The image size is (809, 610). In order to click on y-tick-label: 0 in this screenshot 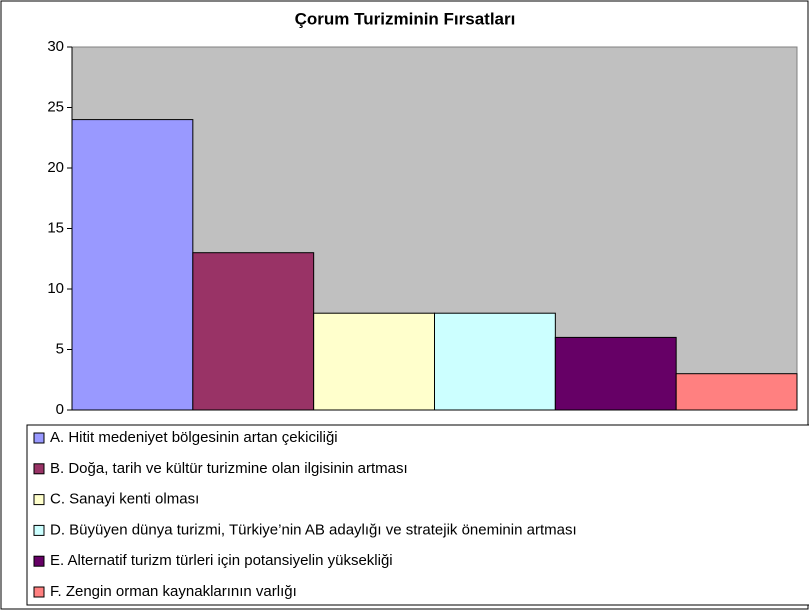, I will do `click(60, 409)`.